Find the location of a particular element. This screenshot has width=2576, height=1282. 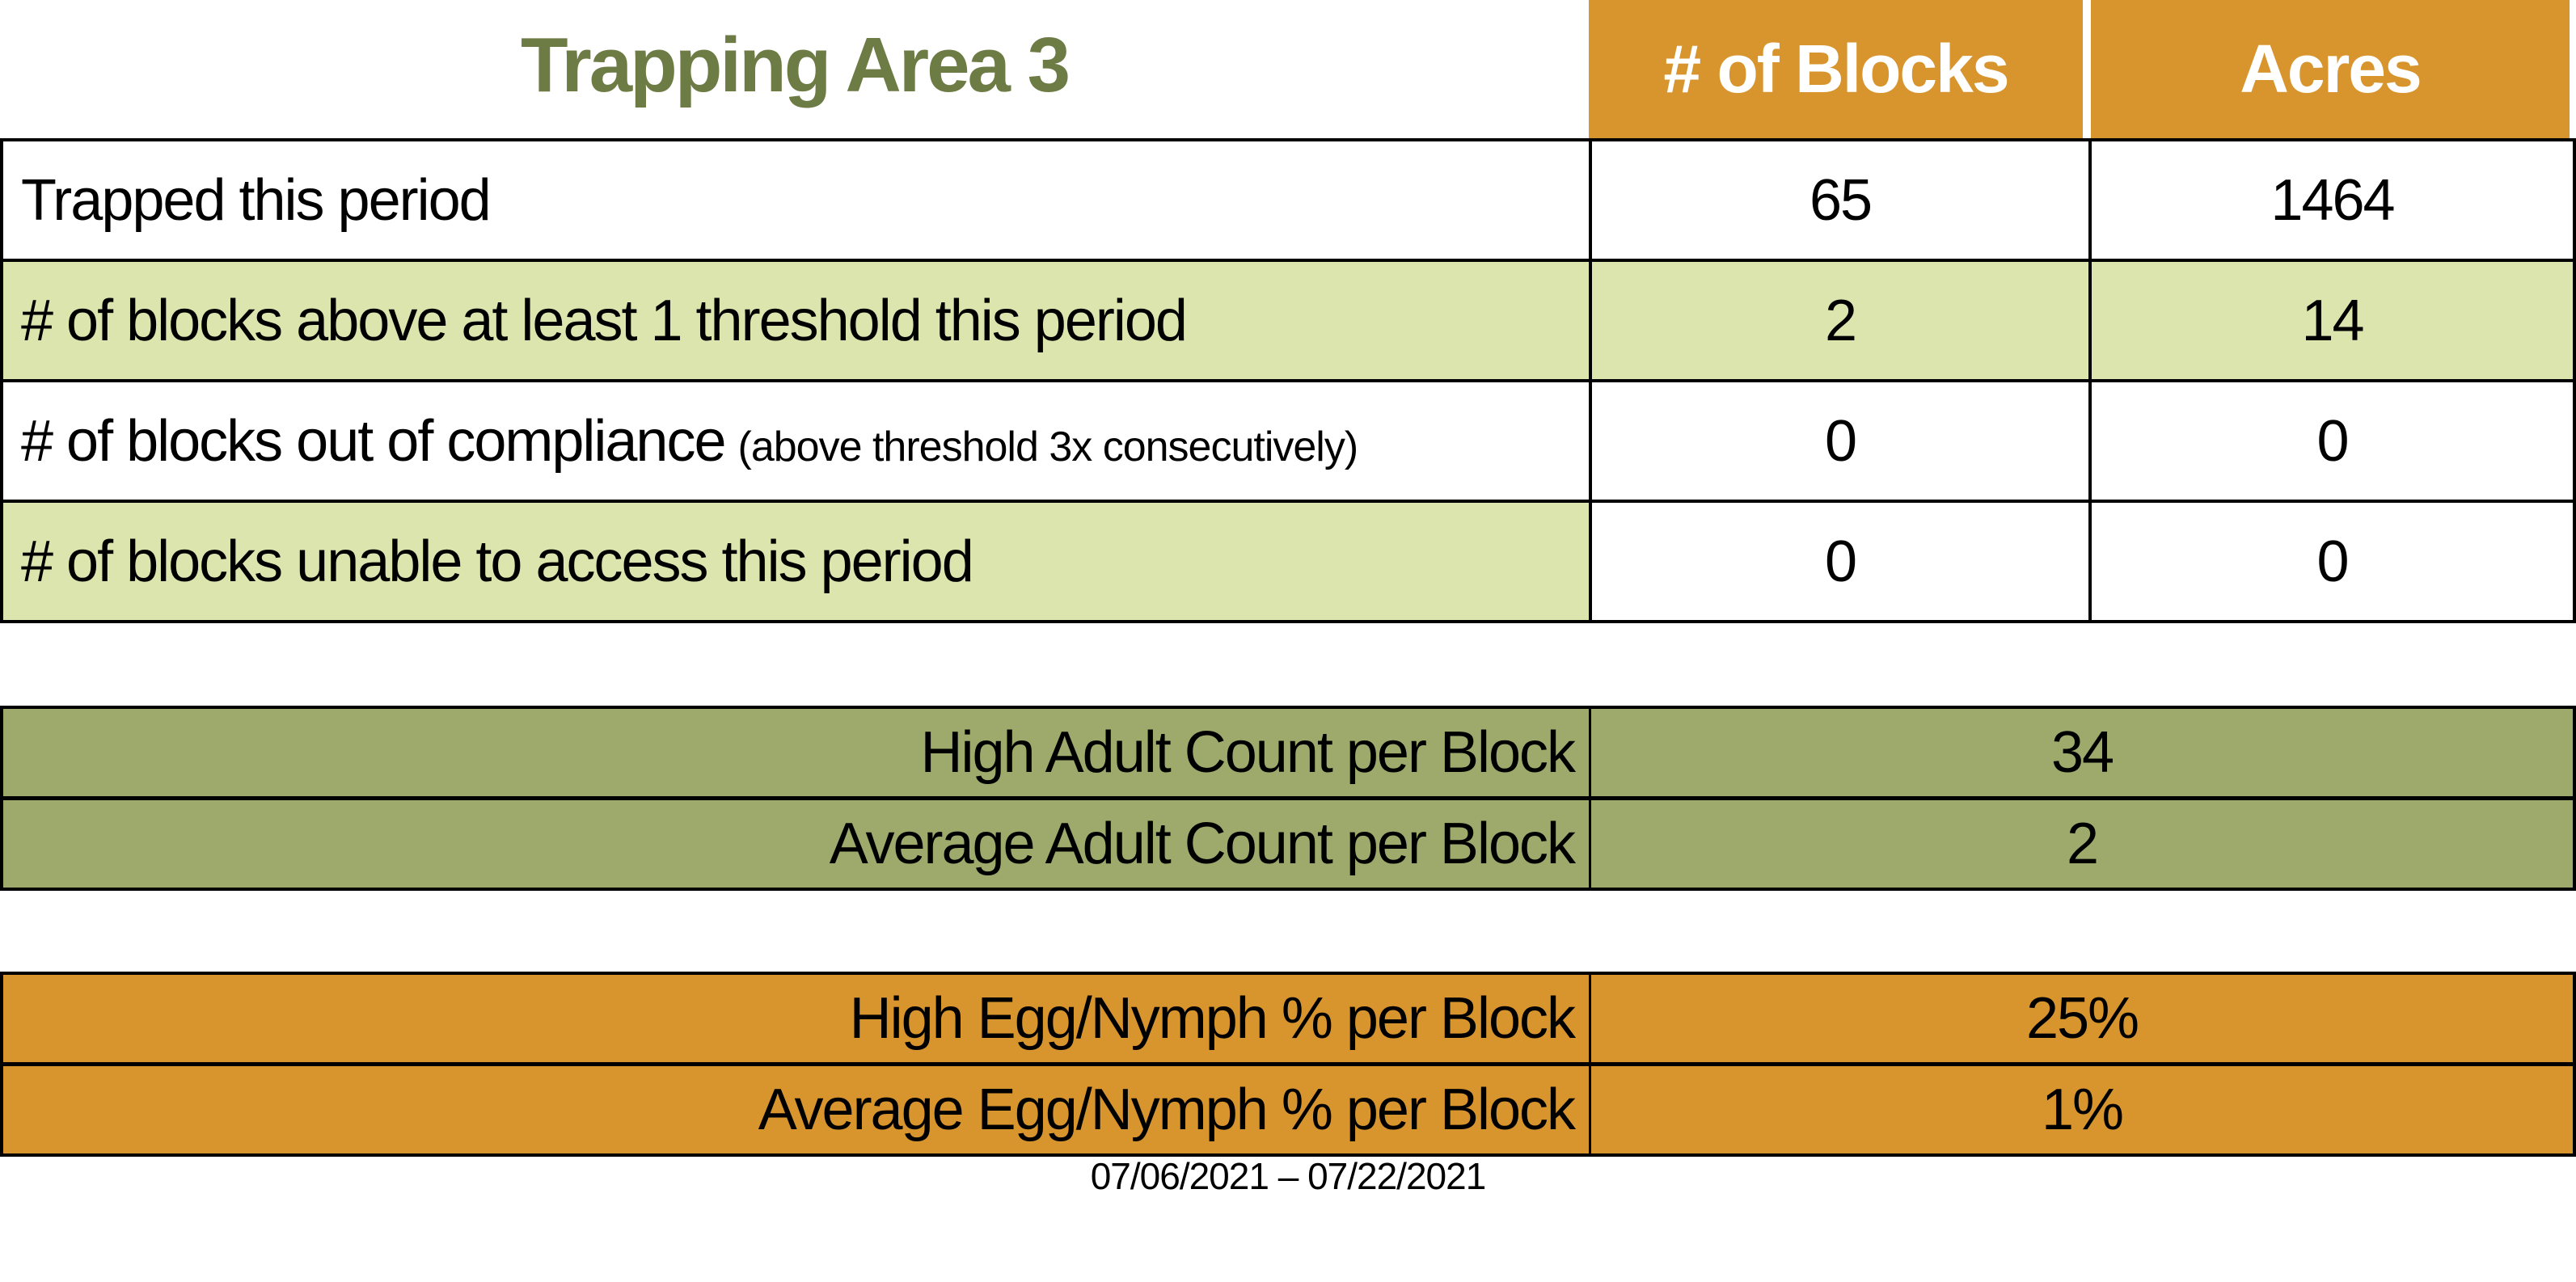

summary-row-value: 34 is located at coordinates (2082, 752).